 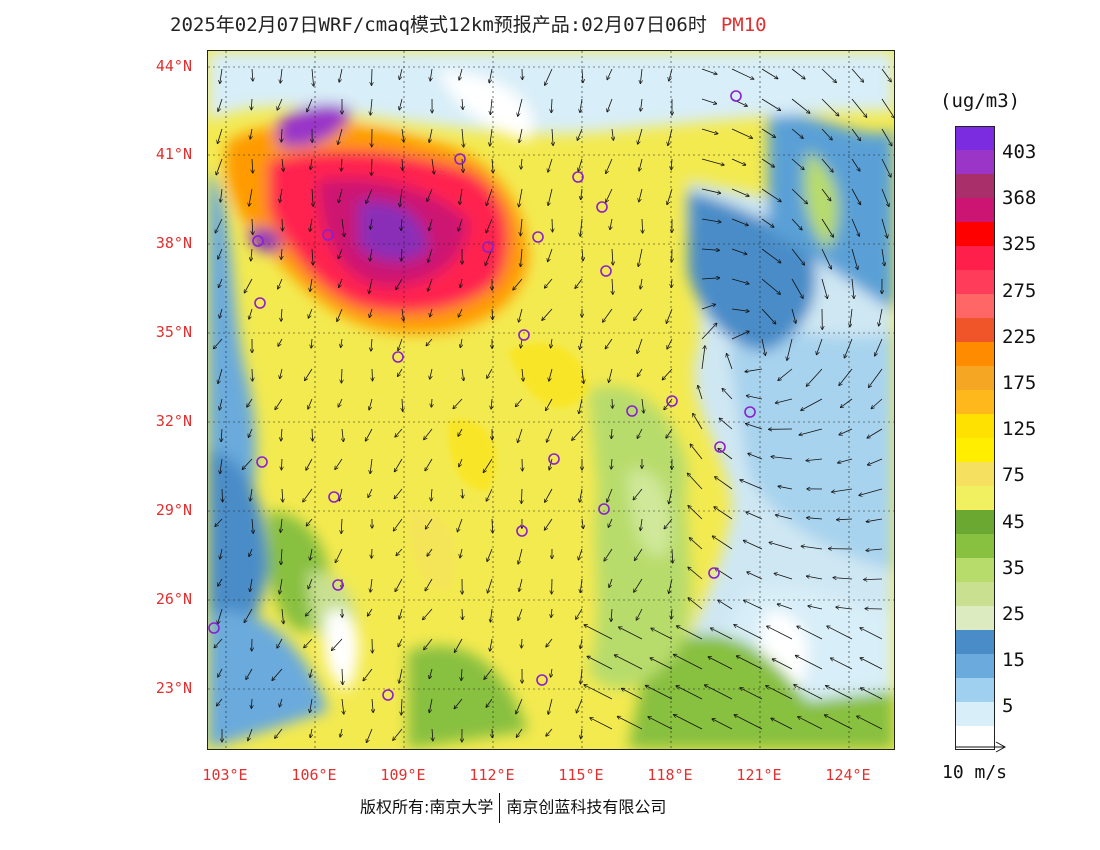 I want to click on legend-label: 35, so click(x=1013, y=567).